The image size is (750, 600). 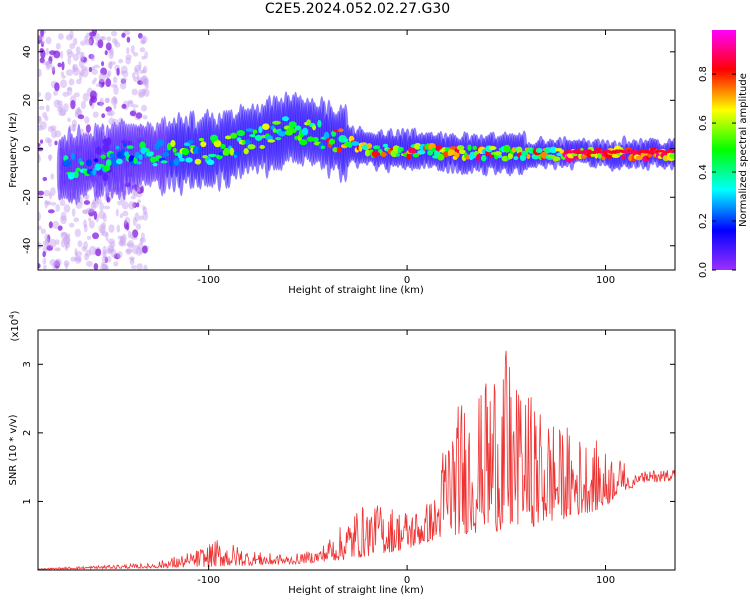 I want to click on snr-y-tick-label: 2, so click(x=27, y=433).